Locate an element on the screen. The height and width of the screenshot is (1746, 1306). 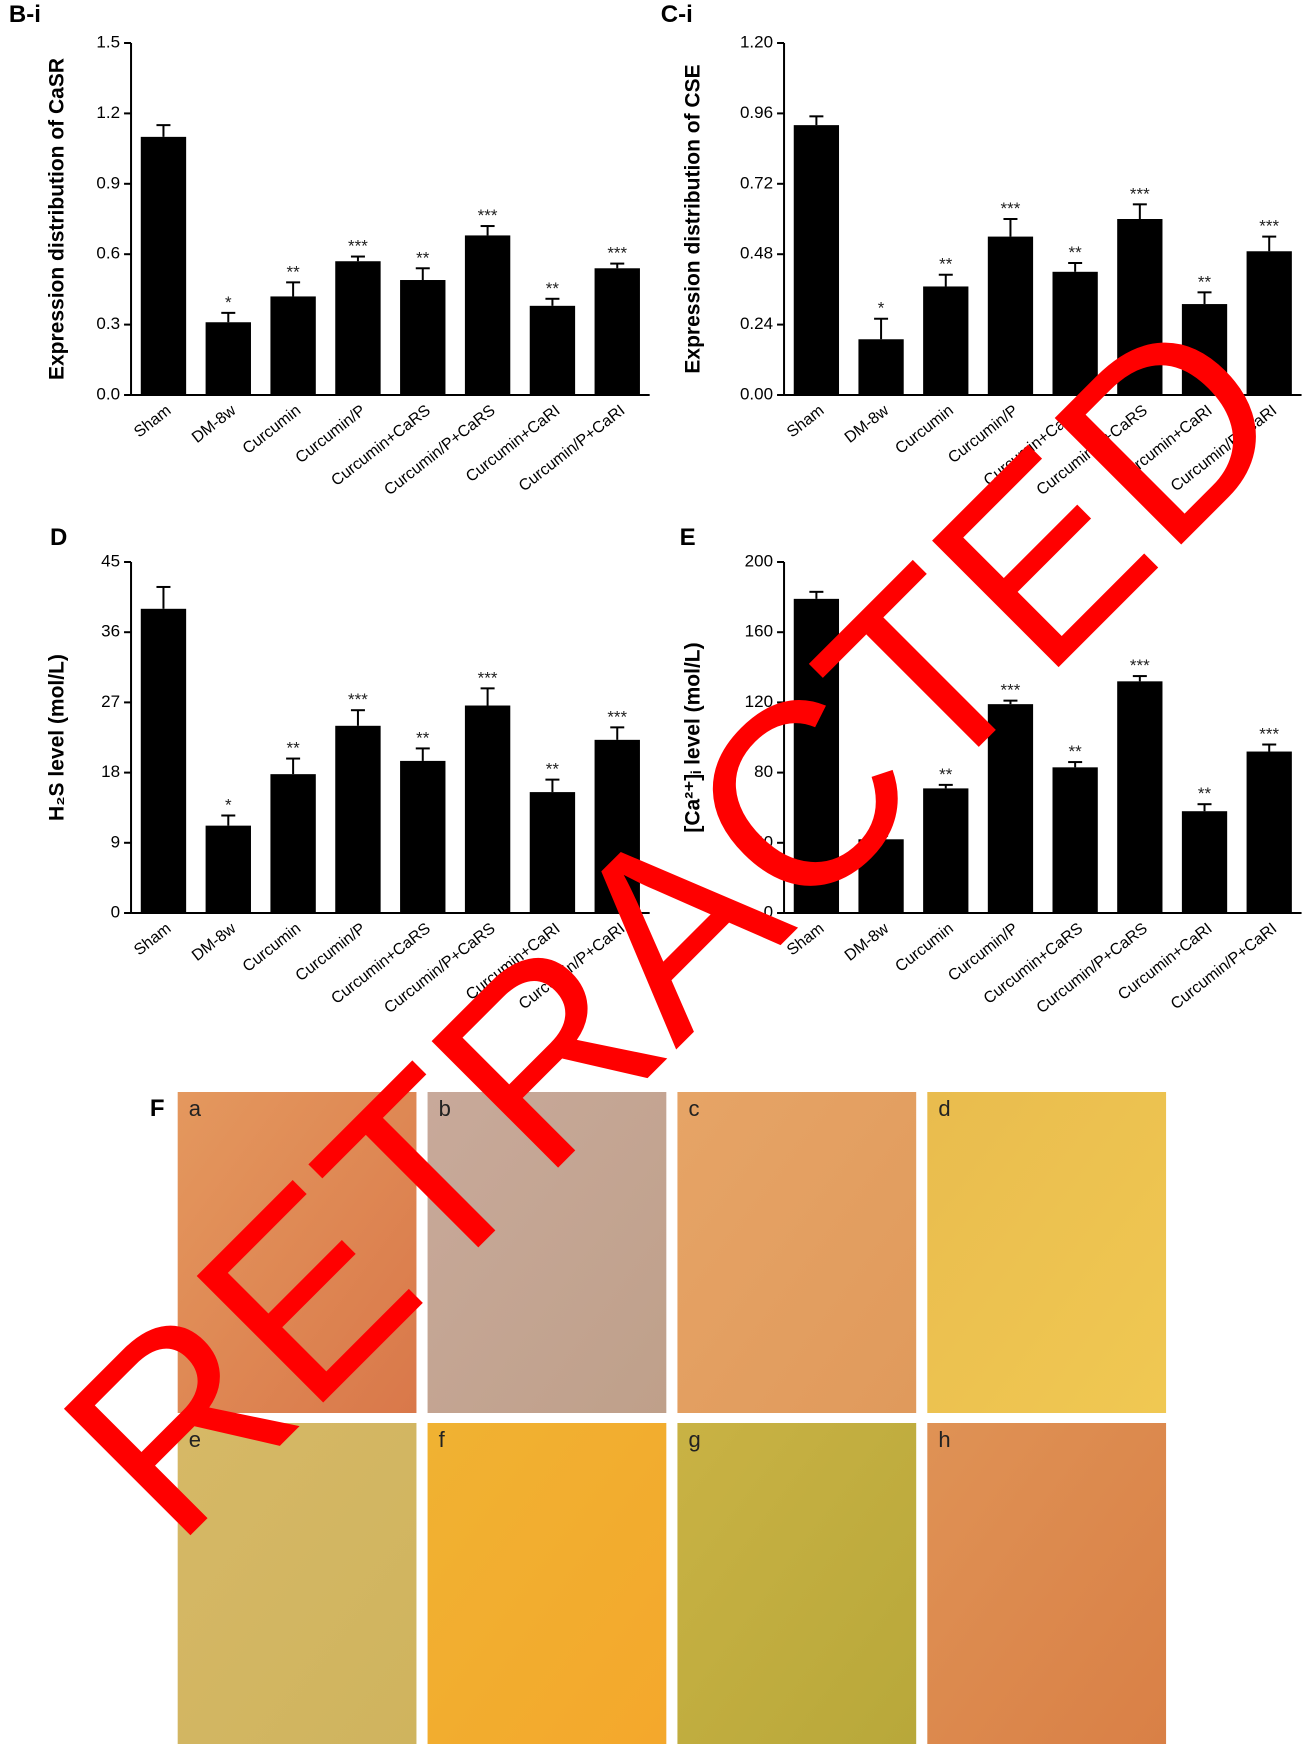
y-tick-label: 18 is located at coordinates (110, 771).